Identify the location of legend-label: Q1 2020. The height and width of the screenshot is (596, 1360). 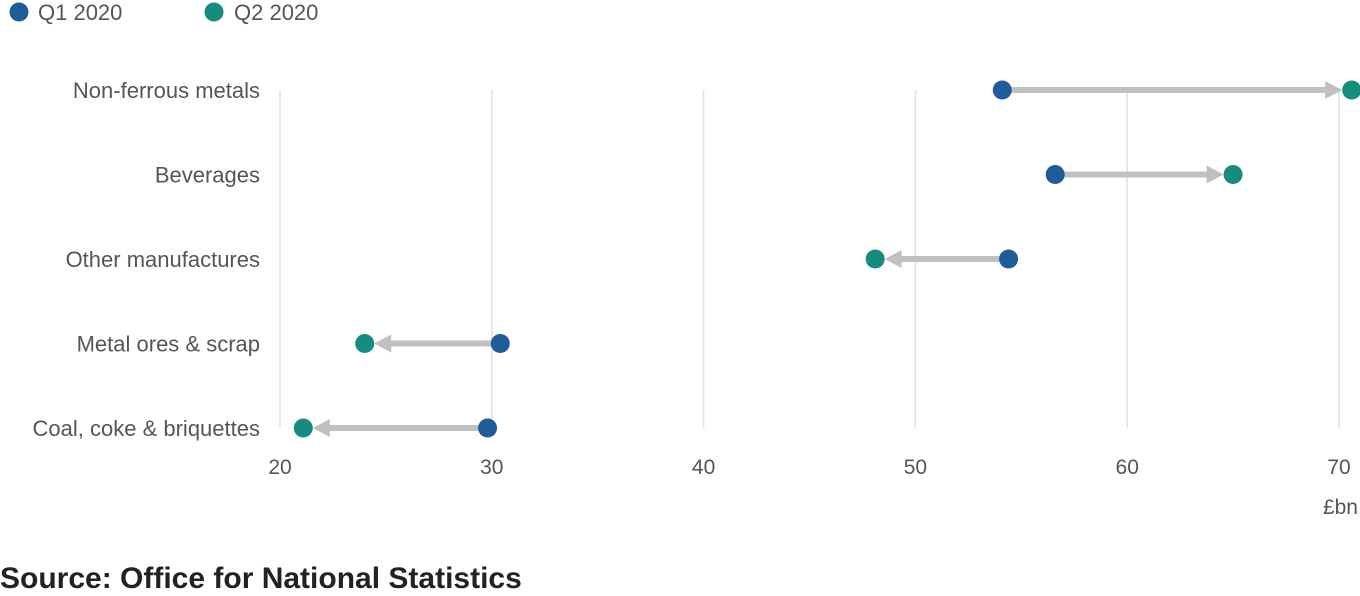
(80, 12).